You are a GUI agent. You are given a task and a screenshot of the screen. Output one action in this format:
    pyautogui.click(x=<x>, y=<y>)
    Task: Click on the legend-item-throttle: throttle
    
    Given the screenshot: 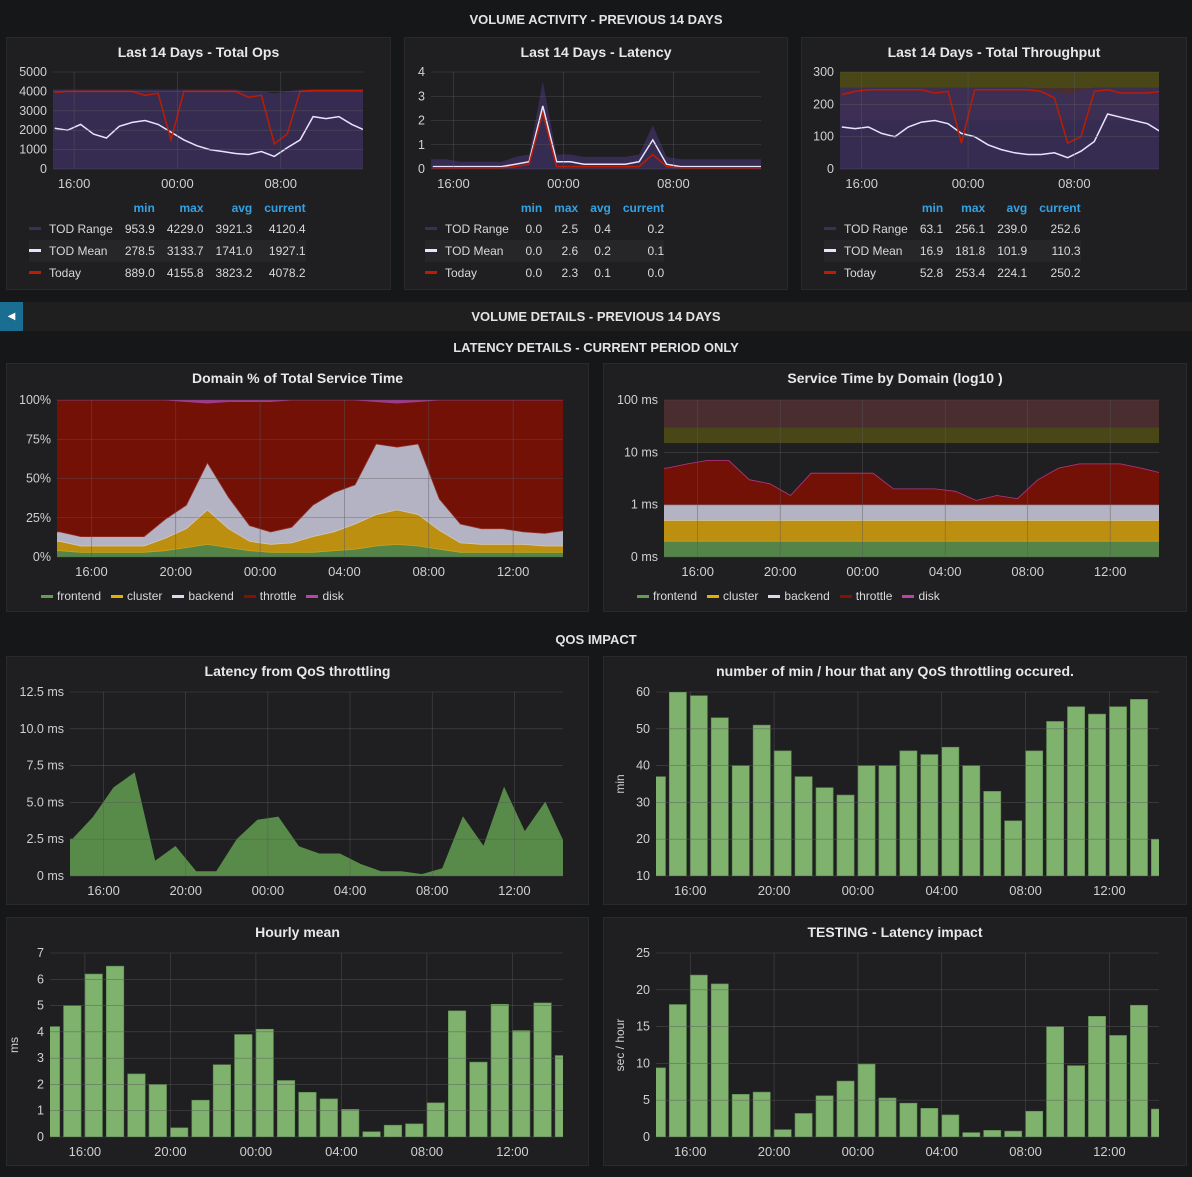 What is the action you would take?
    pyautogui.click(x=269, y=596)
    